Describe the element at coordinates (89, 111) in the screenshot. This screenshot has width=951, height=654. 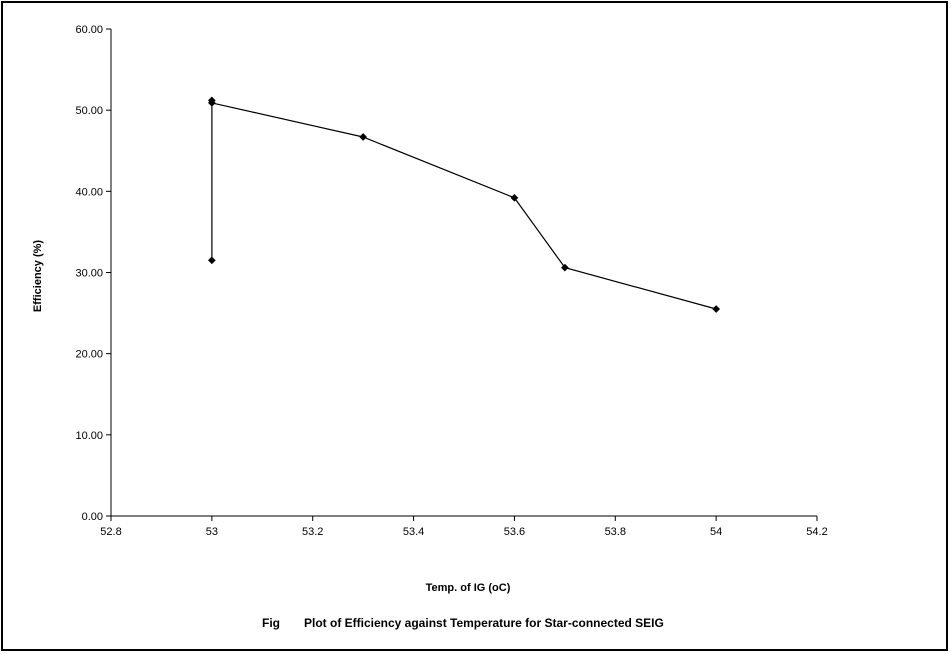
I see `y-tick-label: 50.00` at that location.